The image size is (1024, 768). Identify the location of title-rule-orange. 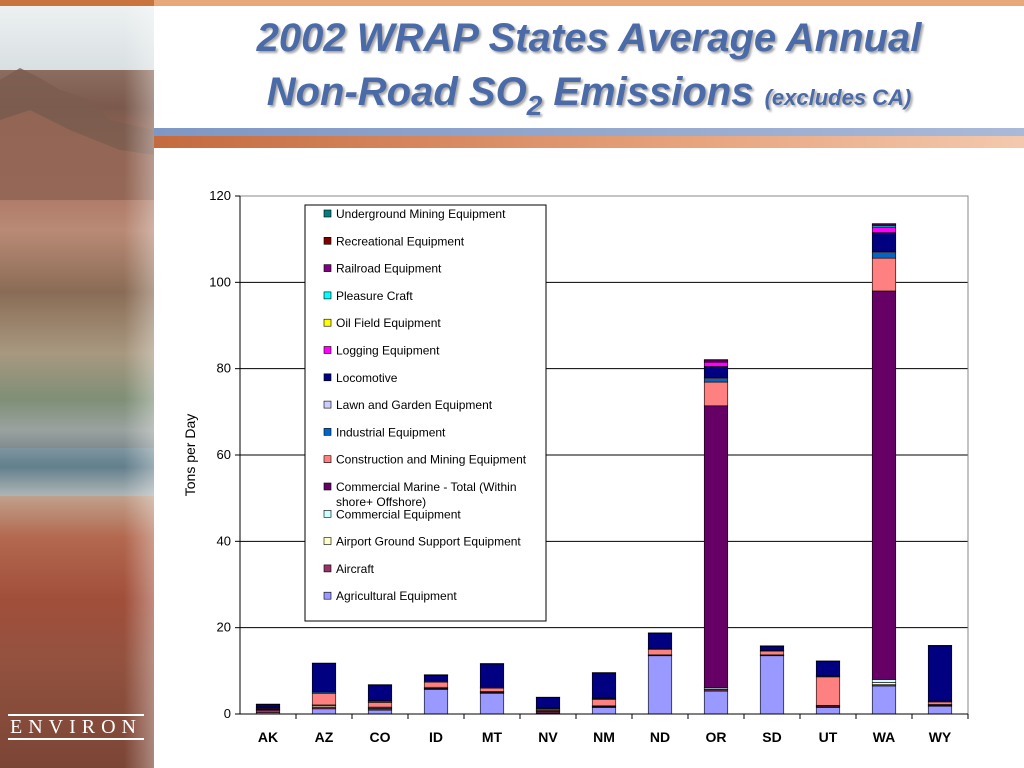
(589, 142).